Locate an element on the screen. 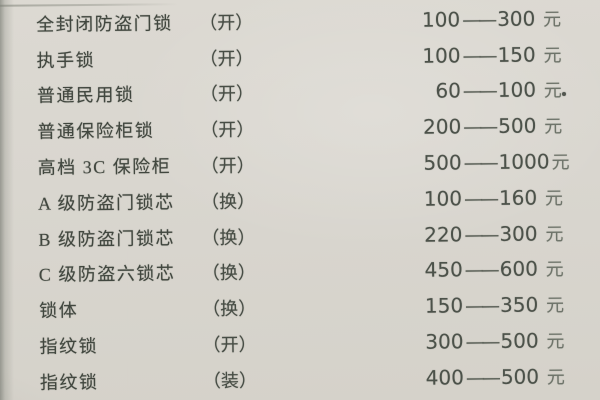 The height and width of the screenshot is (400, 600). price-range: 200 —— 500 元 is located at coordinates (488, 127).